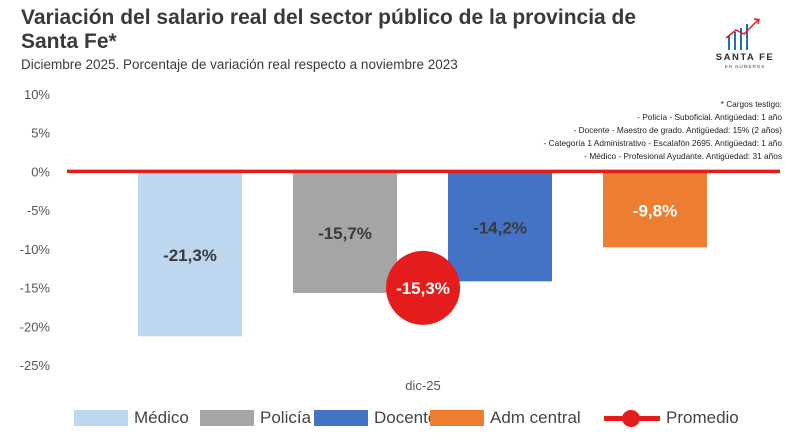 The height and width of the screenshot is (445, 800). What do you see at coordinates (40, 171) in the screenshot?
I see `y-tick-label: 0%` at bounding box center [40, 171].